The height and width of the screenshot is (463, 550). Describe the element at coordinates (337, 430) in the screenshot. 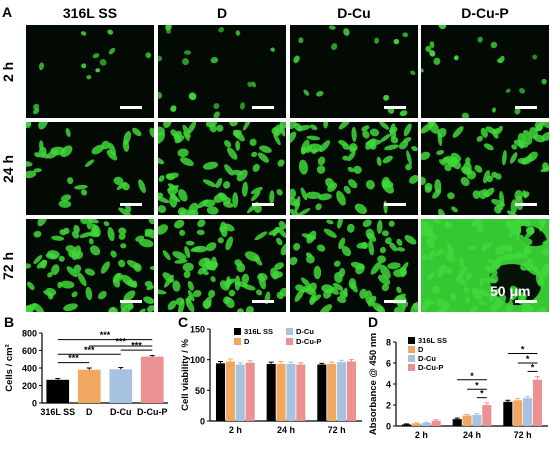

I see `x-tick-label: 72 h` at that location.